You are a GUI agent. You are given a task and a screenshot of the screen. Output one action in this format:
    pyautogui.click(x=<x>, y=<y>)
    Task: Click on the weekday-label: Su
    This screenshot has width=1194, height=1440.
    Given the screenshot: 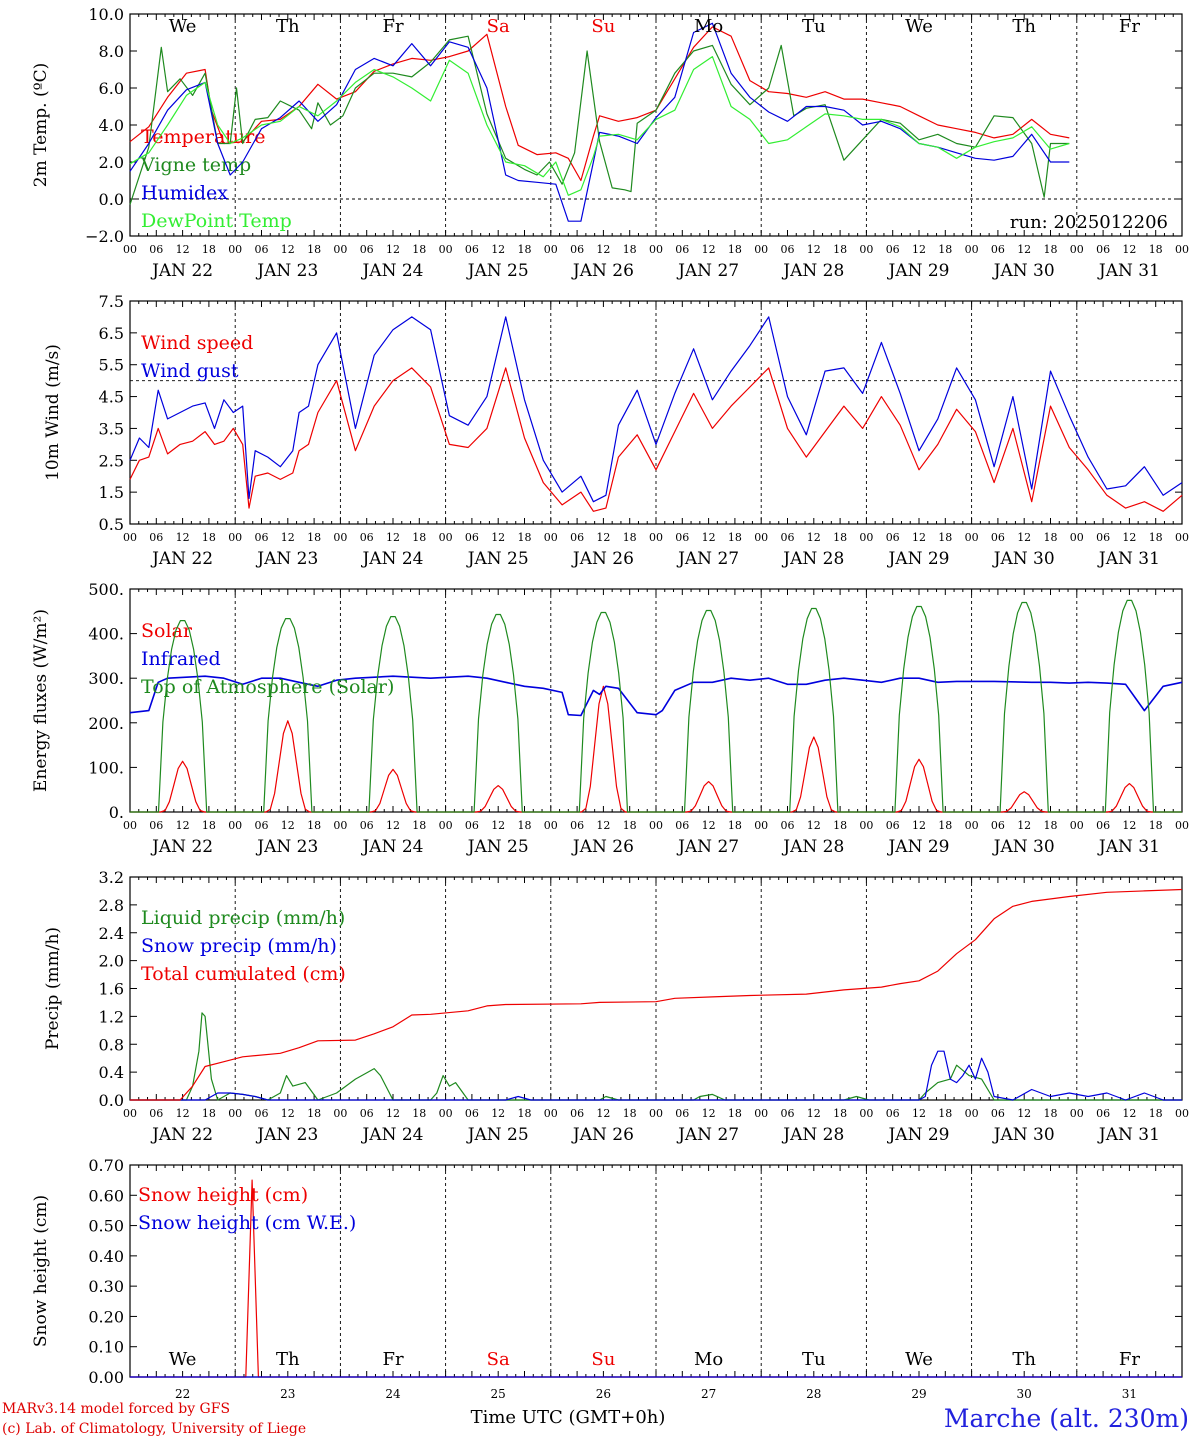 What is the action you would take?
    pyautogui.click(x=603, y=26)
    